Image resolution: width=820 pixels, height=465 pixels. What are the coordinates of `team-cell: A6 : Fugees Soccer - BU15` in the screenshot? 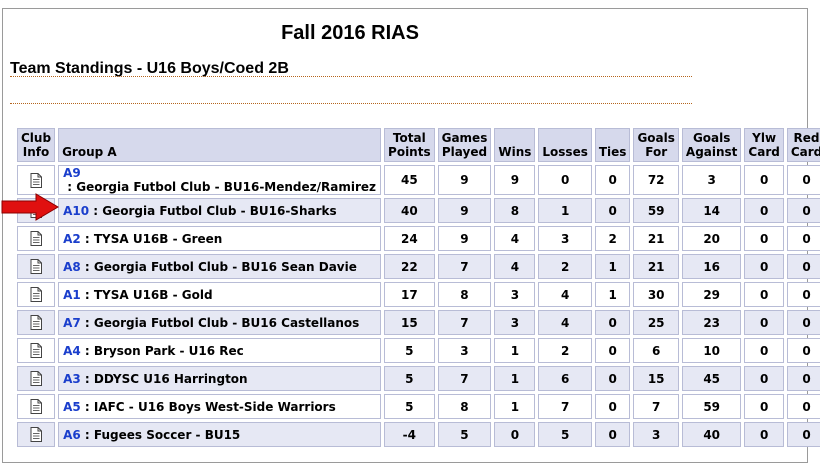 It's located at (220, 434).